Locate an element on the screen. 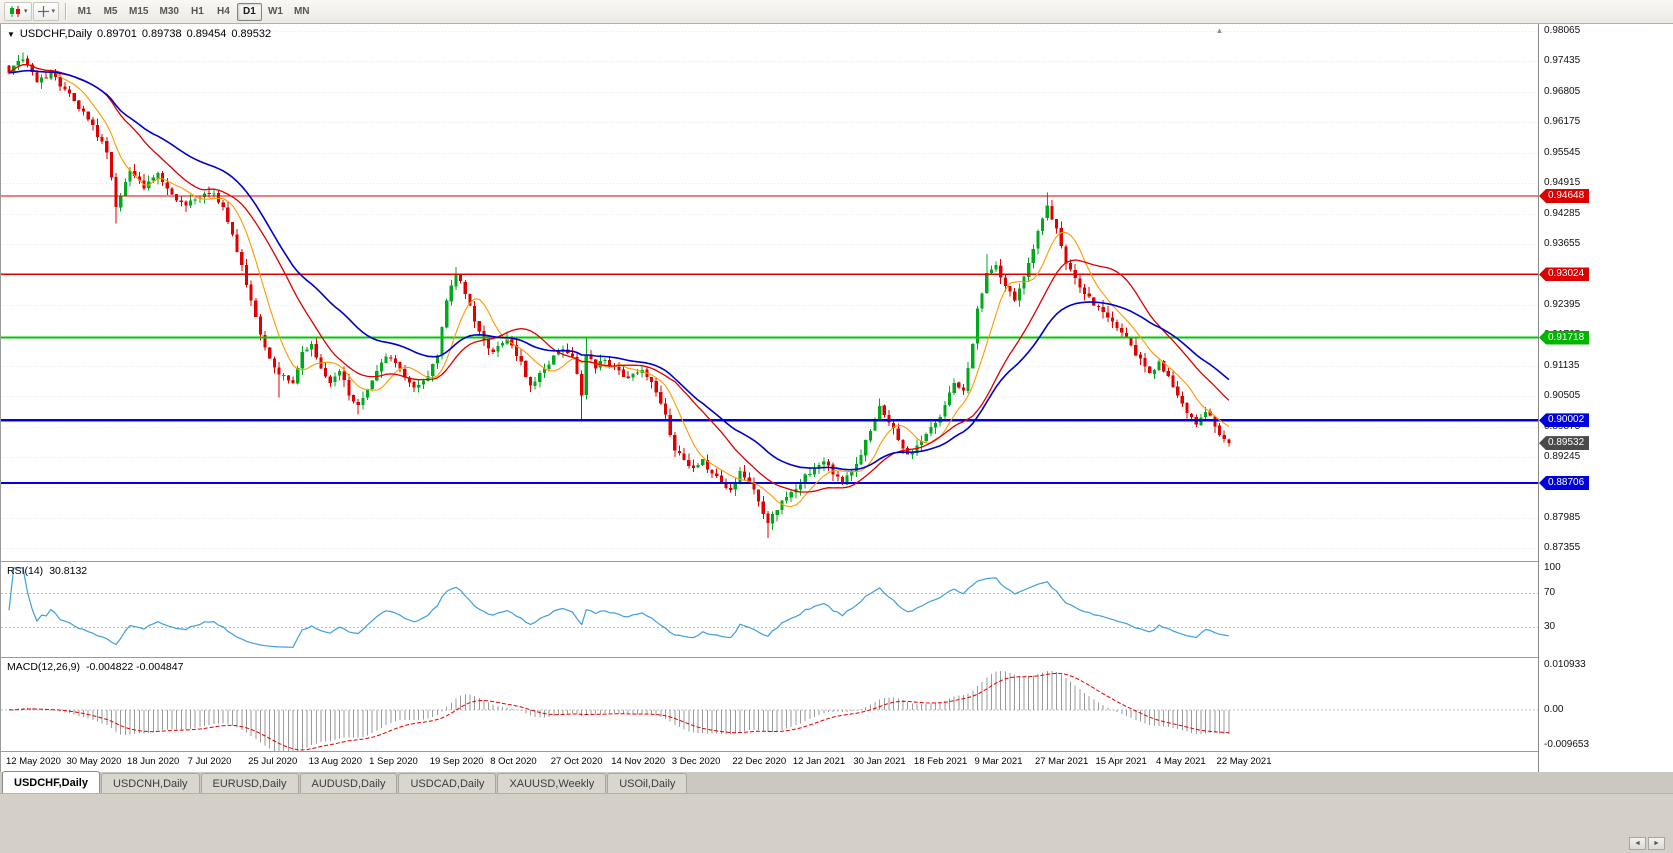  price-tick: 0.010933 is located at coordinates (1565, 664).